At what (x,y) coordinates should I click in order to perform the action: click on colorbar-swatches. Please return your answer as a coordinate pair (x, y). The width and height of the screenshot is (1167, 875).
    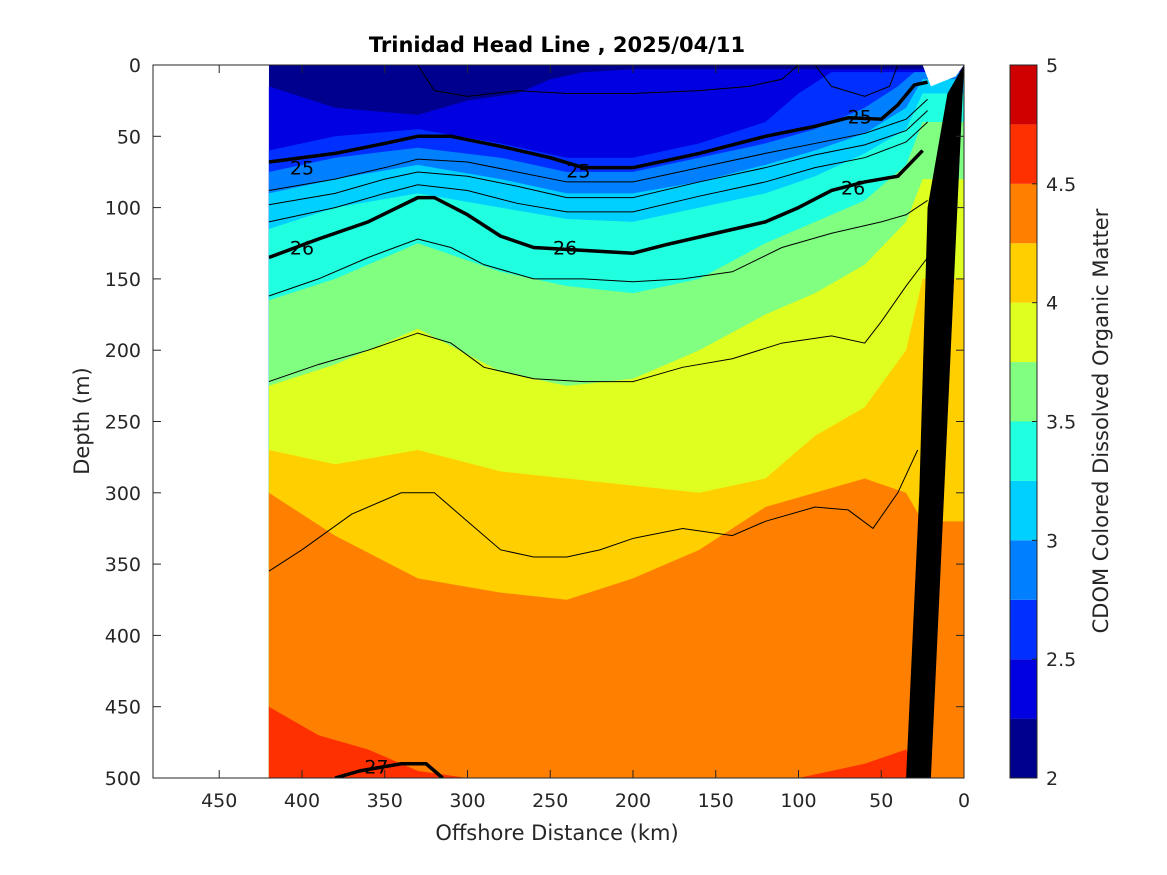
    Looking at the image, I should click on (1023, 421).